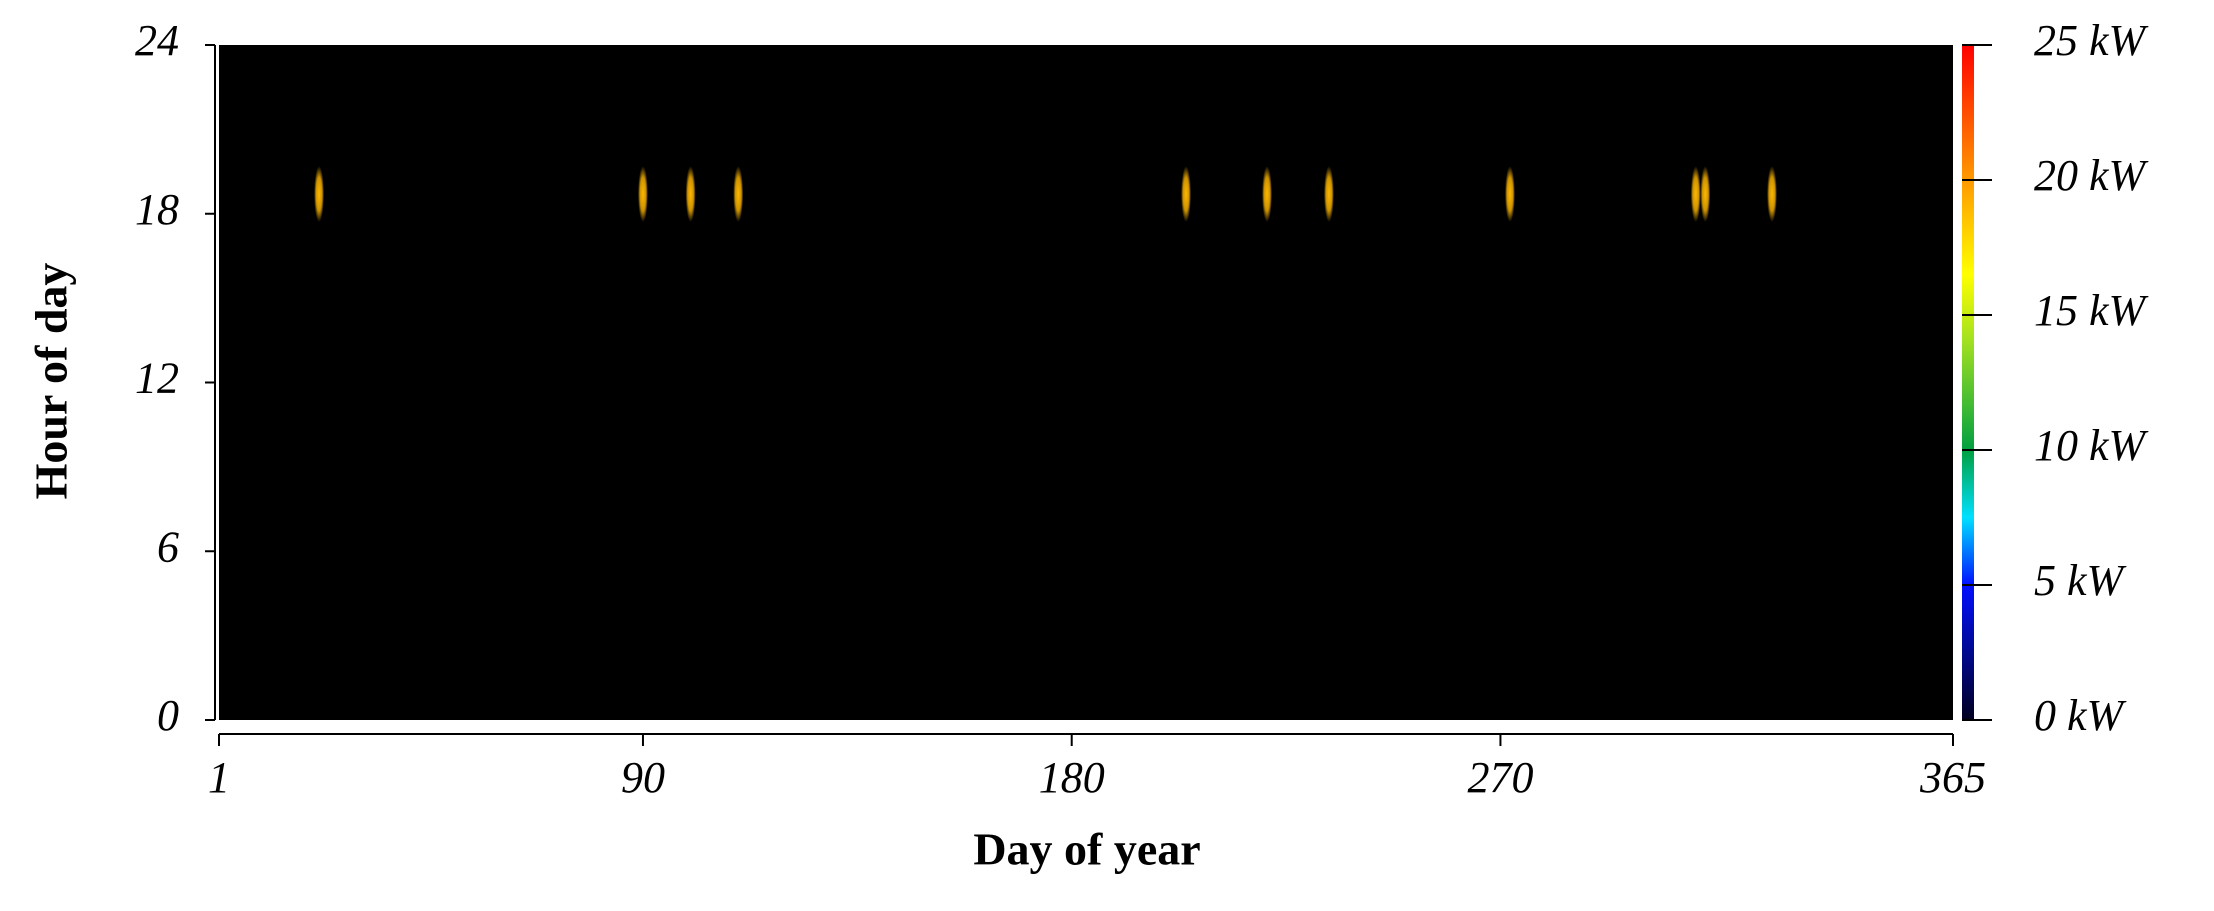 Image resolution: width=2214 pixels, height=911 pixels. Describe the element at coordinates (643, 777) in the screenshot. I see `x-tick-label: 90` at that location.